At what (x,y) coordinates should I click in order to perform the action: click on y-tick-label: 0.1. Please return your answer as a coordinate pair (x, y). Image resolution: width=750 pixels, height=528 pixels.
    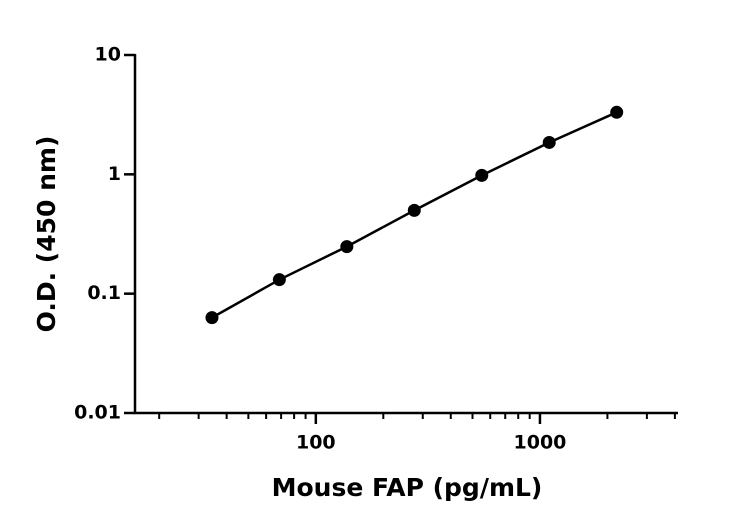
    Looking at the image, I should click on (104, 293).